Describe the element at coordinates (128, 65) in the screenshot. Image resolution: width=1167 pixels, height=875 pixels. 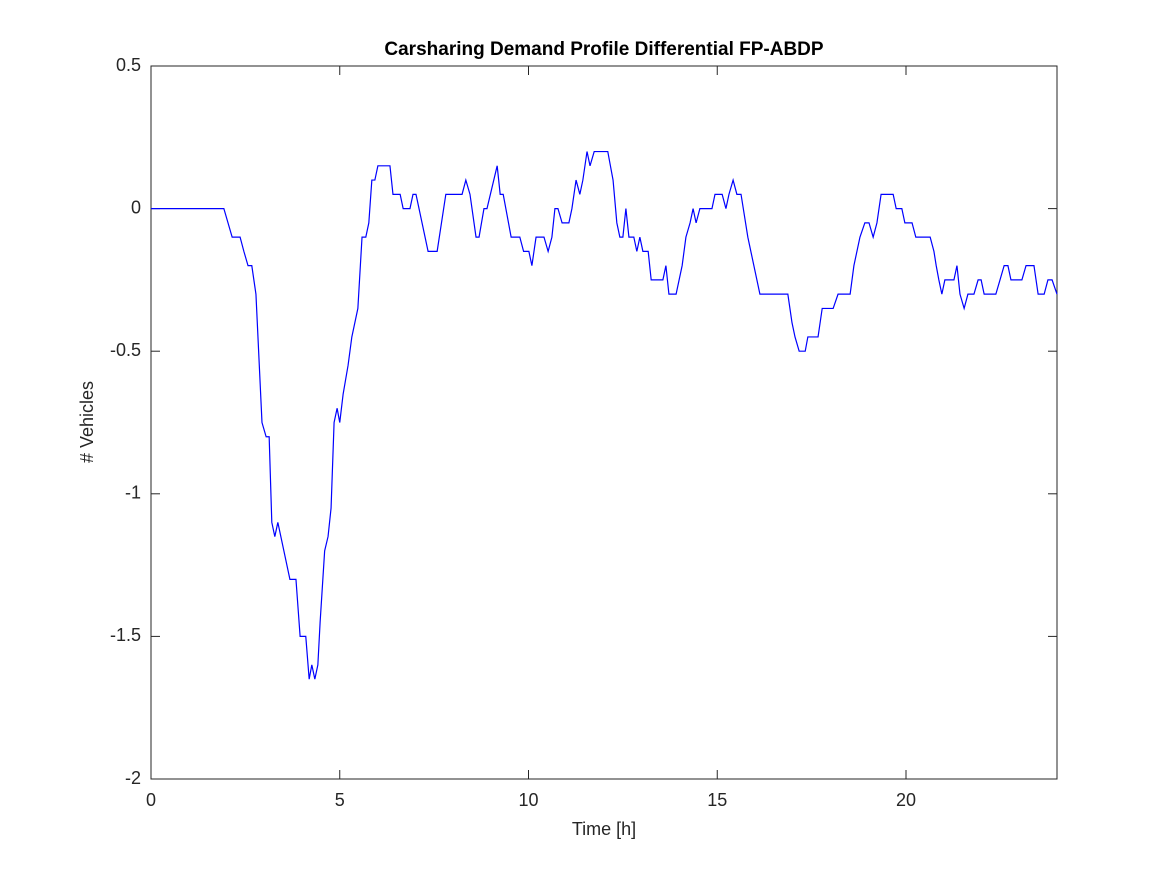
I see `y-tick-label: 0.5` at that location.